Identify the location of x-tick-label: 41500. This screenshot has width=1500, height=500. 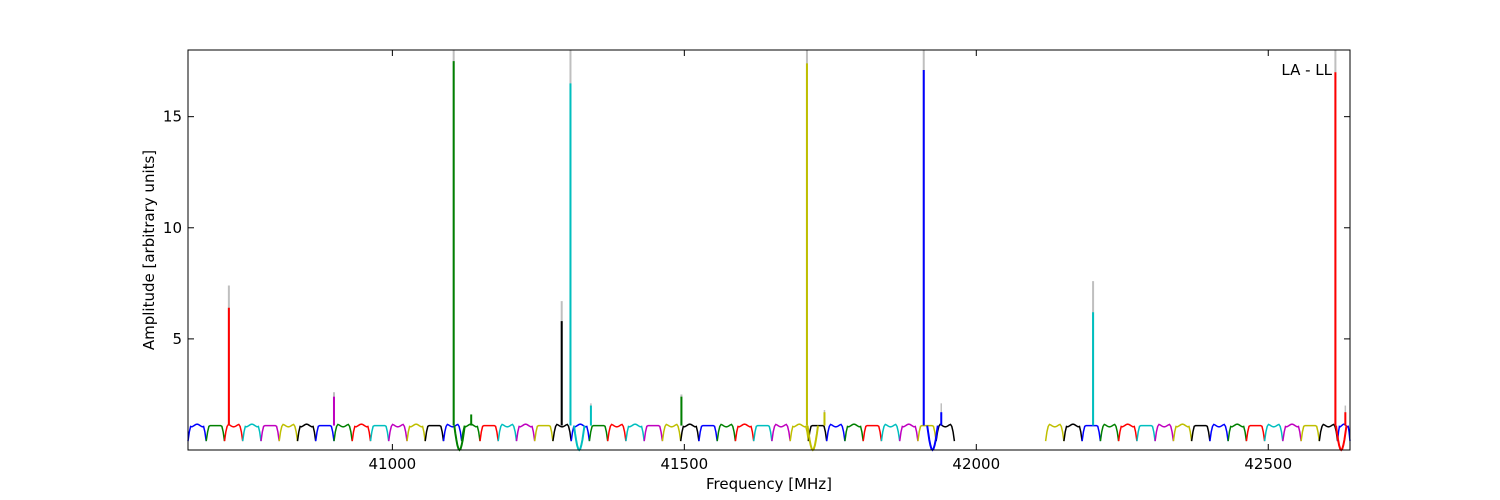
(684, 464).